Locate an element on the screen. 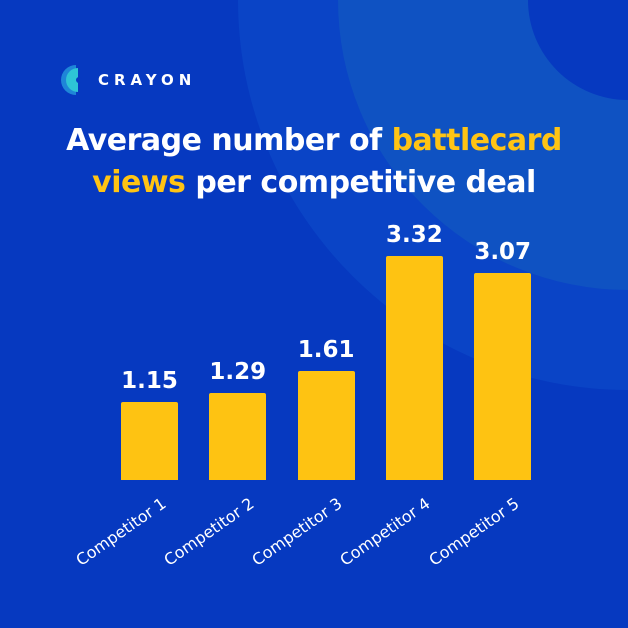  brand-logo: CRAYON is located at coordinates (128, 80).